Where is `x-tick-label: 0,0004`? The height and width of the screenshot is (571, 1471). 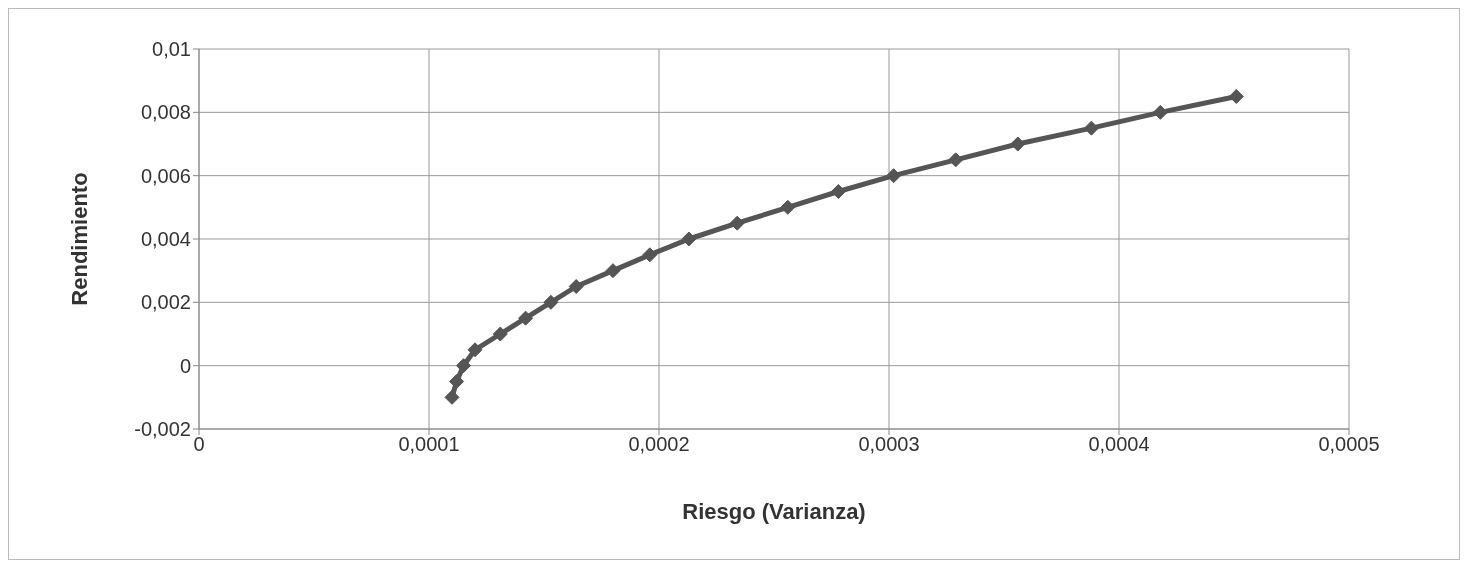
x-tick-label: 0,0004 is located at coordinates (1119, 444).